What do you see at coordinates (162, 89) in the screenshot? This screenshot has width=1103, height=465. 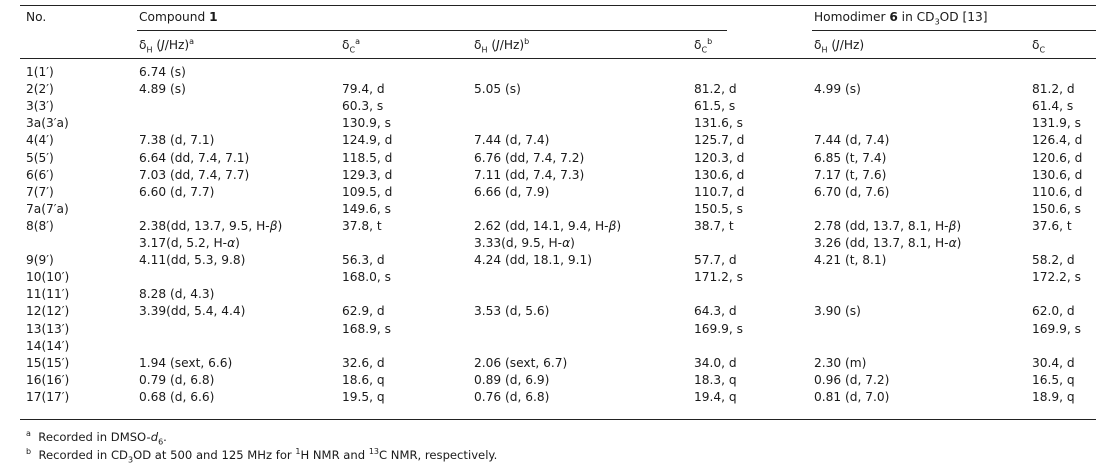 I see `table-cell: 4.89 (s)` at bounding box center [162, 89].